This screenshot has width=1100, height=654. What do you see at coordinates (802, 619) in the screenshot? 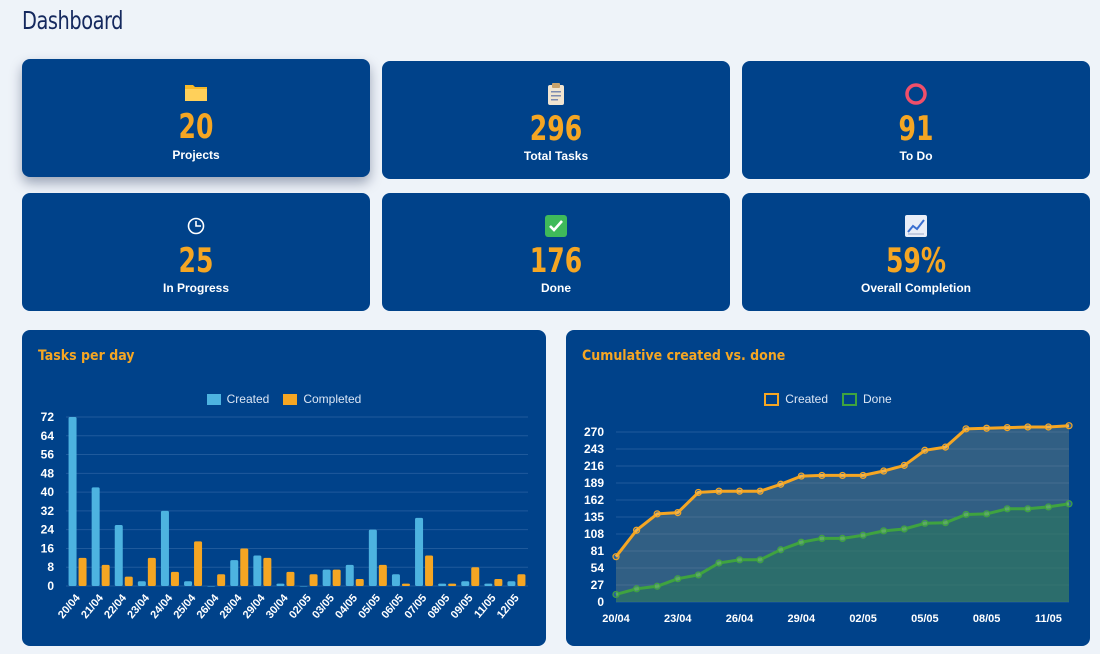
I see `x-tick-label: 29/04` at bounding box center [802, 619].